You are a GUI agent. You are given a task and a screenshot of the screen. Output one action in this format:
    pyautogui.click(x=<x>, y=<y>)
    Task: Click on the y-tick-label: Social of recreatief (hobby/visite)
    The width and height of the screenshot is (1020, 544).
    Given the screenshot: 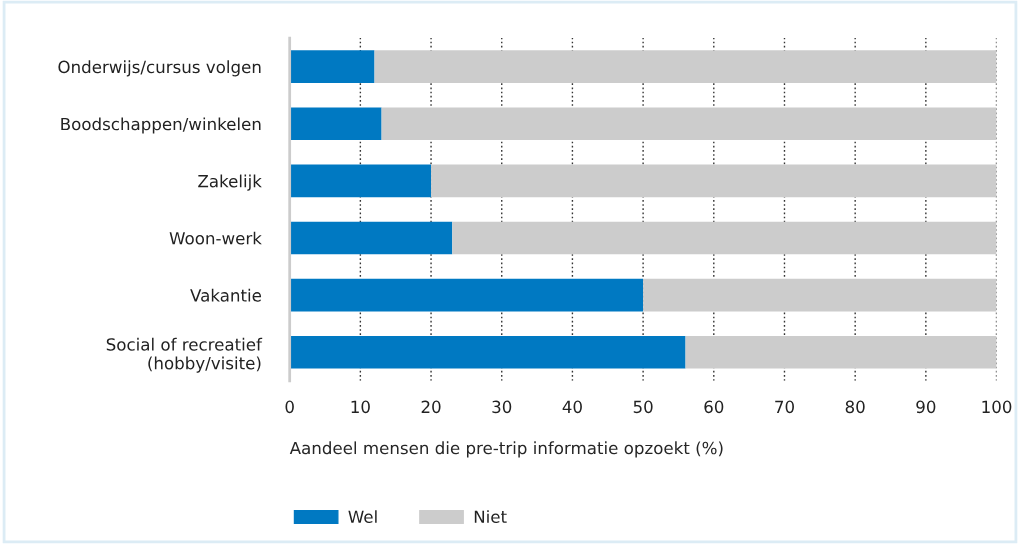 What is the action you would take?
    pyautogui.click(x=184, y=355)
    